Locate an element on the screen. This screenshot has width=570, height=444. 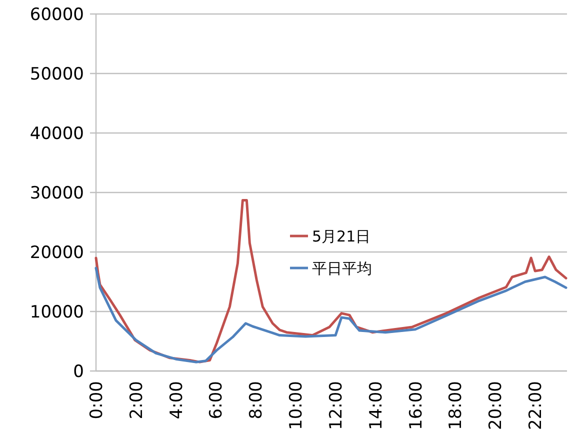
x-tick-label: 4:00 is located at coordinates (176, 400).